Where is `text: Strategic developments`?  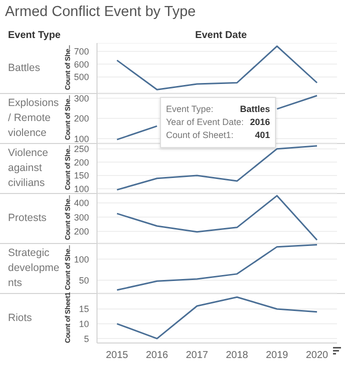 text: Strategic developments is located at coordinates (34, 268).